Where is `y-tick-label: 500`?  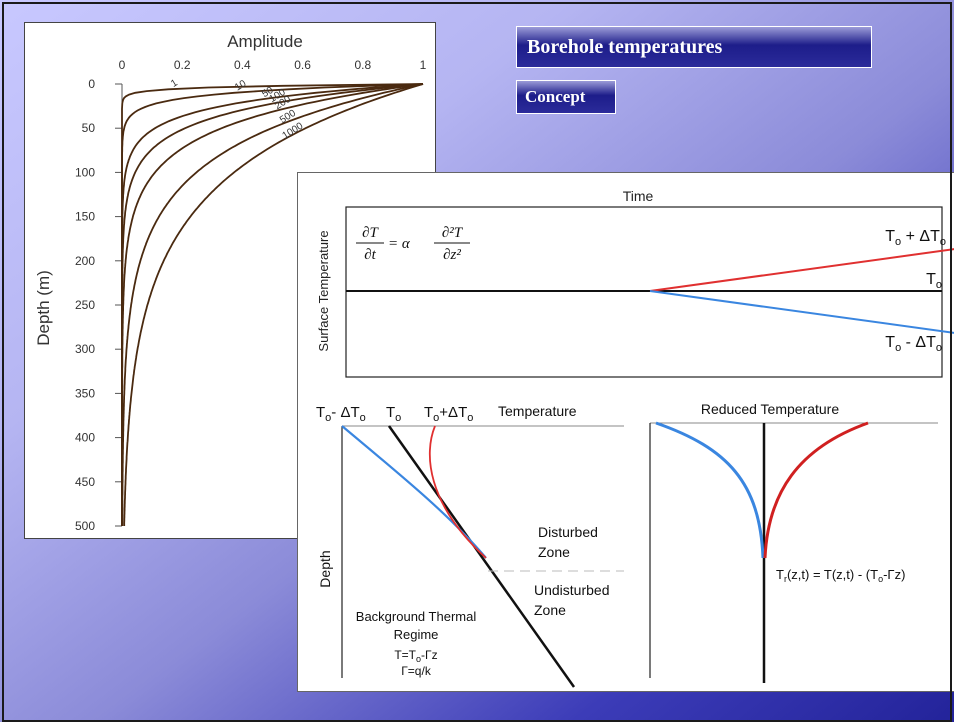 y-tick-label: 500 is located at coordinates (85, 526).